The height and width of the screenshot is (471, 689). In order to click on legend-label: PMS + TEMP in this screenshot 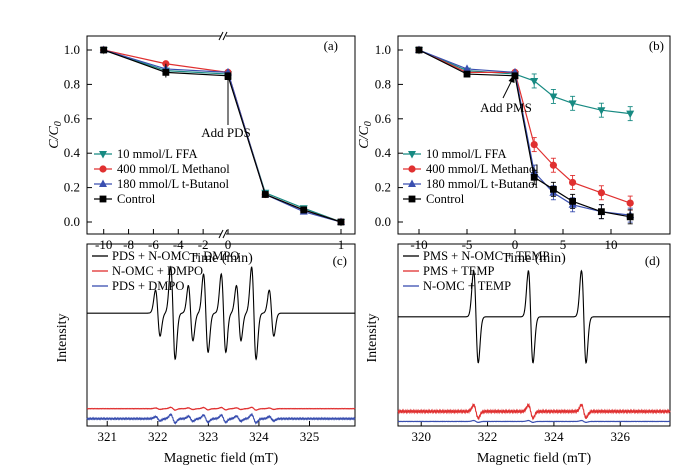, I will do `click(458, 271)`.